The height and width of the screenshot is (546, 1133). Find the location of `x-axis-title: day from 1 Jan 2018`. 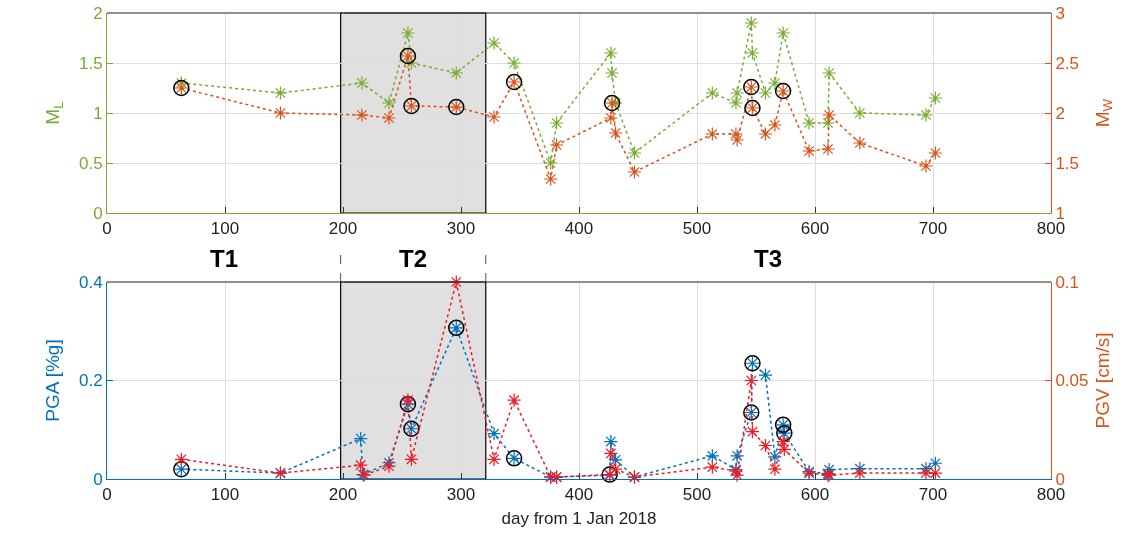

x-axis-title: day from 1 Jan 2018 is located at coordinates (579, 518).